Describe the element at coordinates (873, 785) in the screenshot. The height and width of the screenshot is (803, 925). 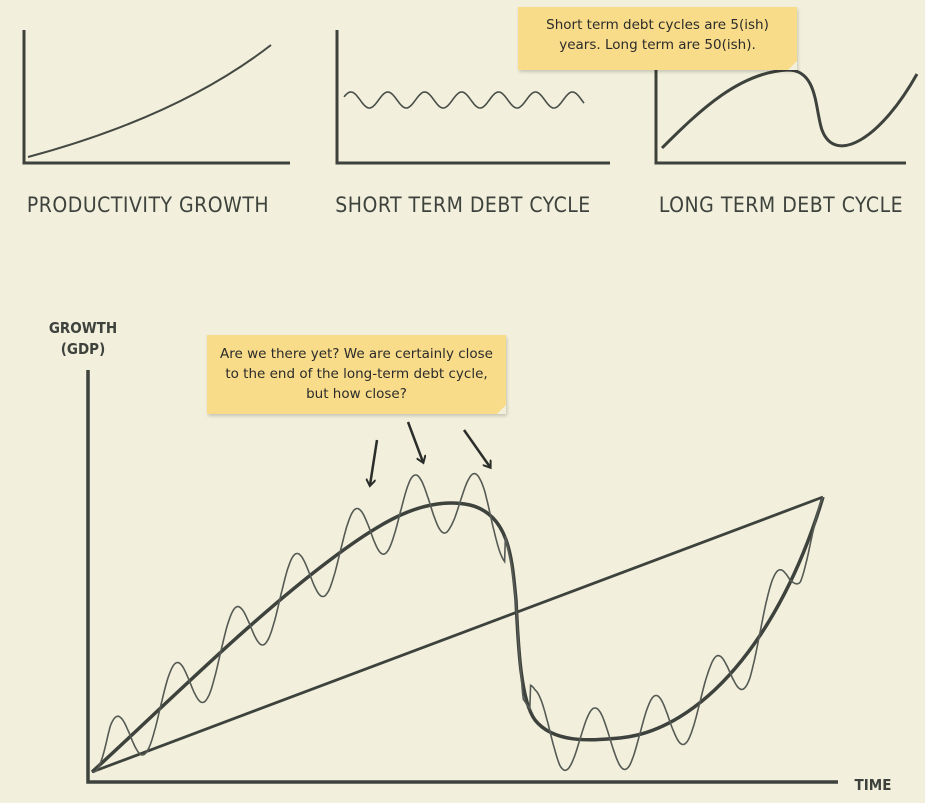
I see `x-axis-label: TIME` at that location.